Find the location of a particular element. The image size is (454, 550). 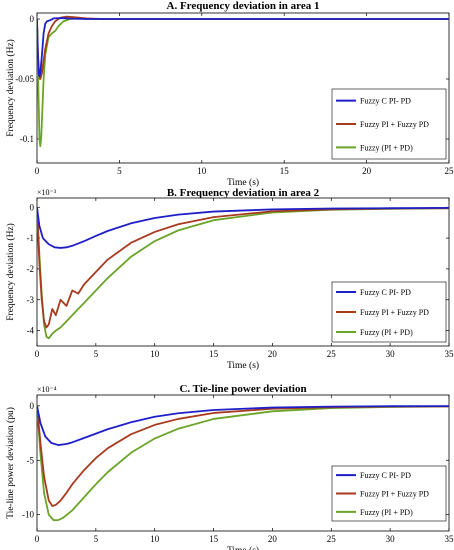

y-tick-label: -1 is located at coordinates (31, 238).